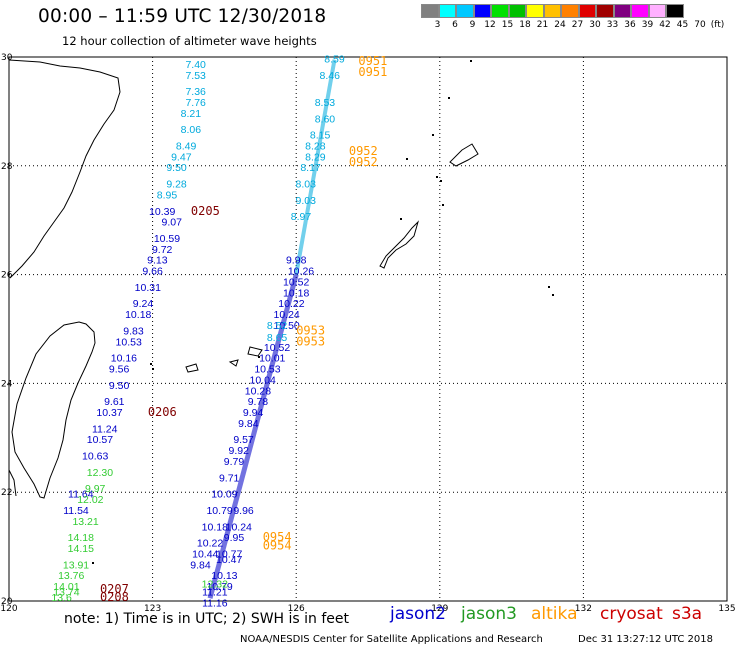  I want to click on latitude-label: 26, so click(7, 276).